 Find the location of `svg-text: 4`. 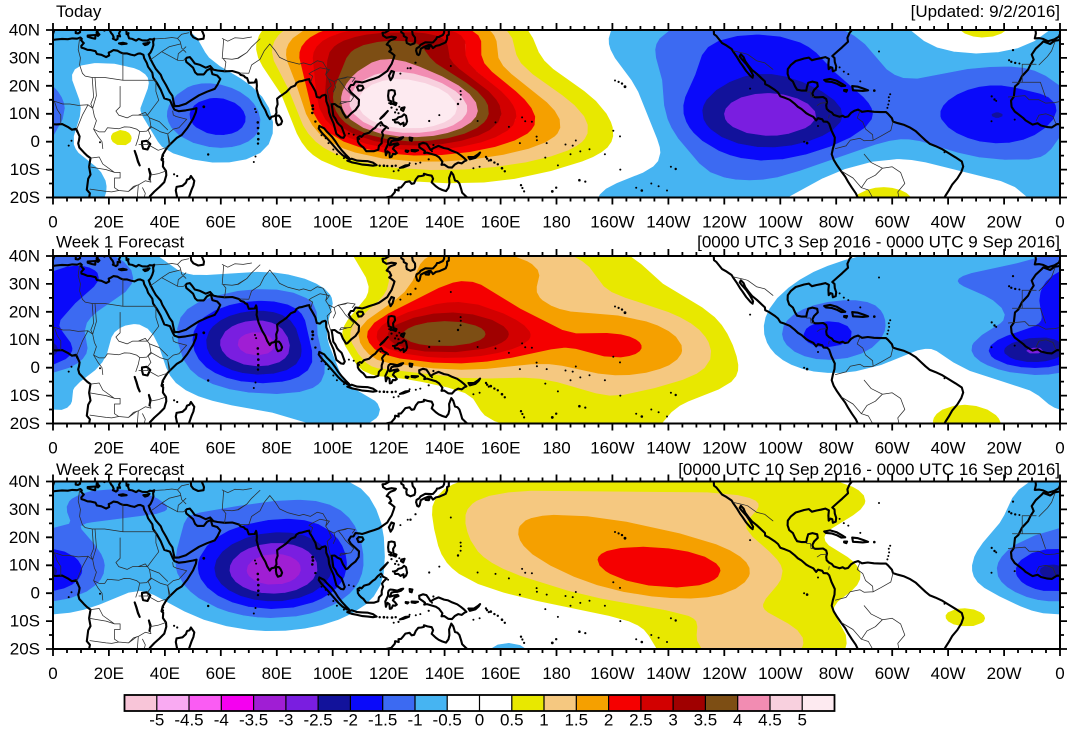

svg-text: 4 is located at coordinates (737, 720).